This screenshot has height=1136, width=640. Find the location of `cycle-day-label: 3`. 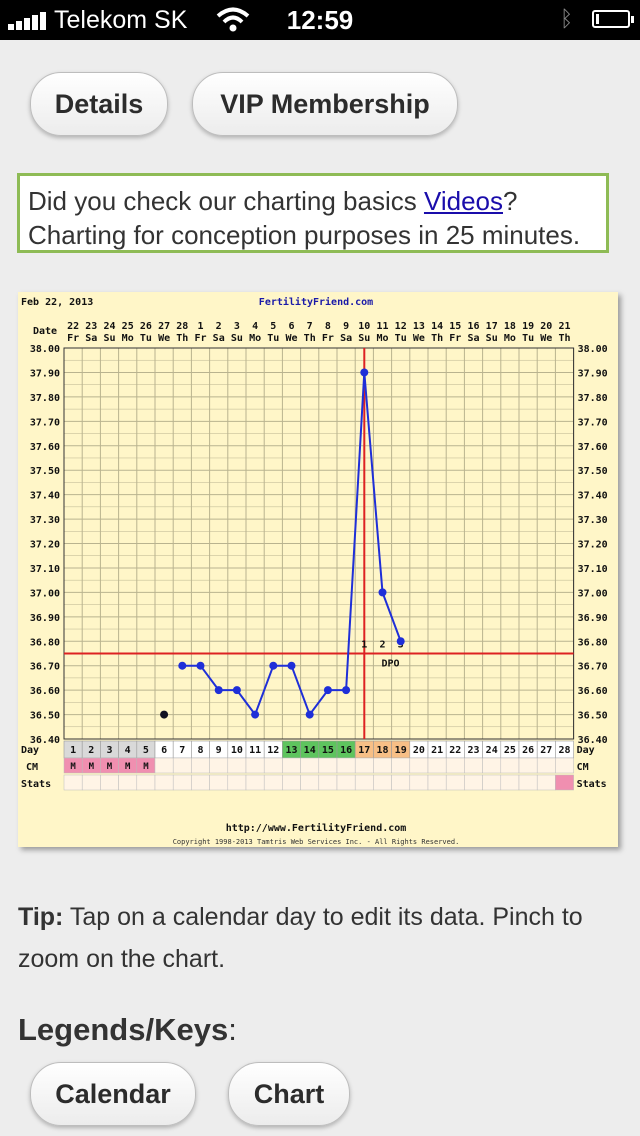

cycle-day-label: 3 is located at coordinates (109, 750).